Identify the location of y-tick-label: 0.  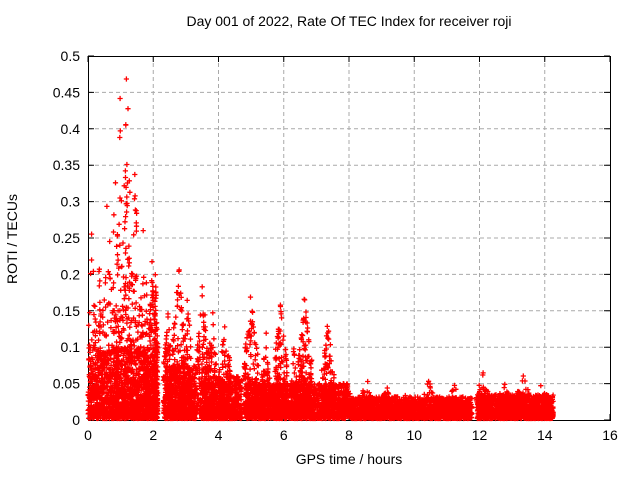
(76, 420).